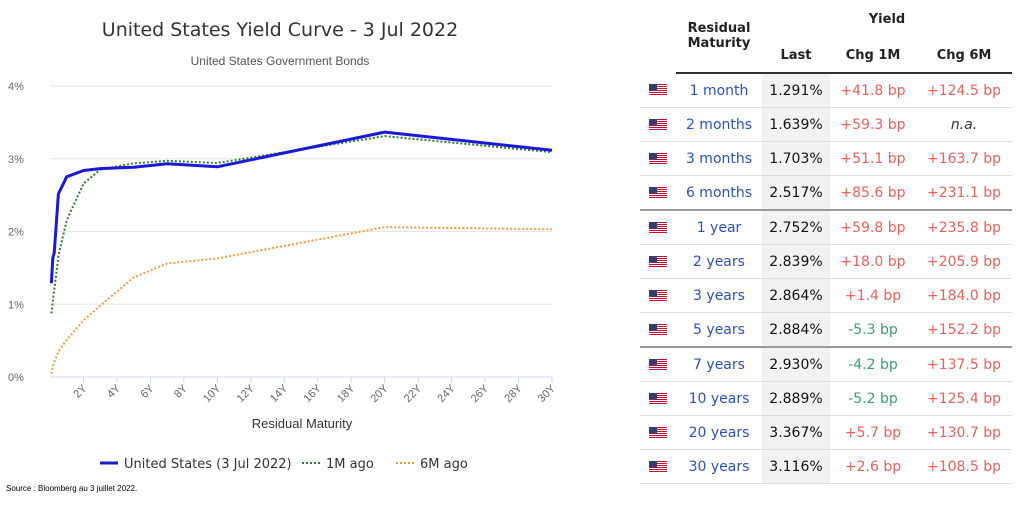  What do you see at coordinates (873, 330) in the screenshot?
I see `chg1m-cell: -5.3 bp` at bounding box center [873, 330].